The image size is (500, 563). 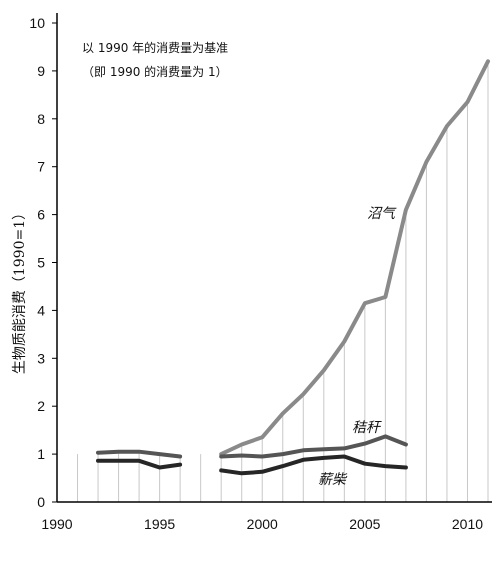 I want to click on x-tick-label: 2000, so click(x=262, y=524).